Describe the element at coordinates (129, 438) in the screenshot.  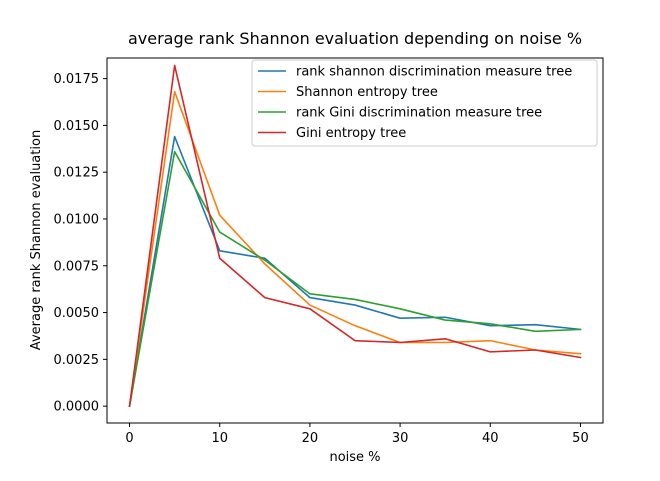
I see `x-tick-label: 0` at that location.